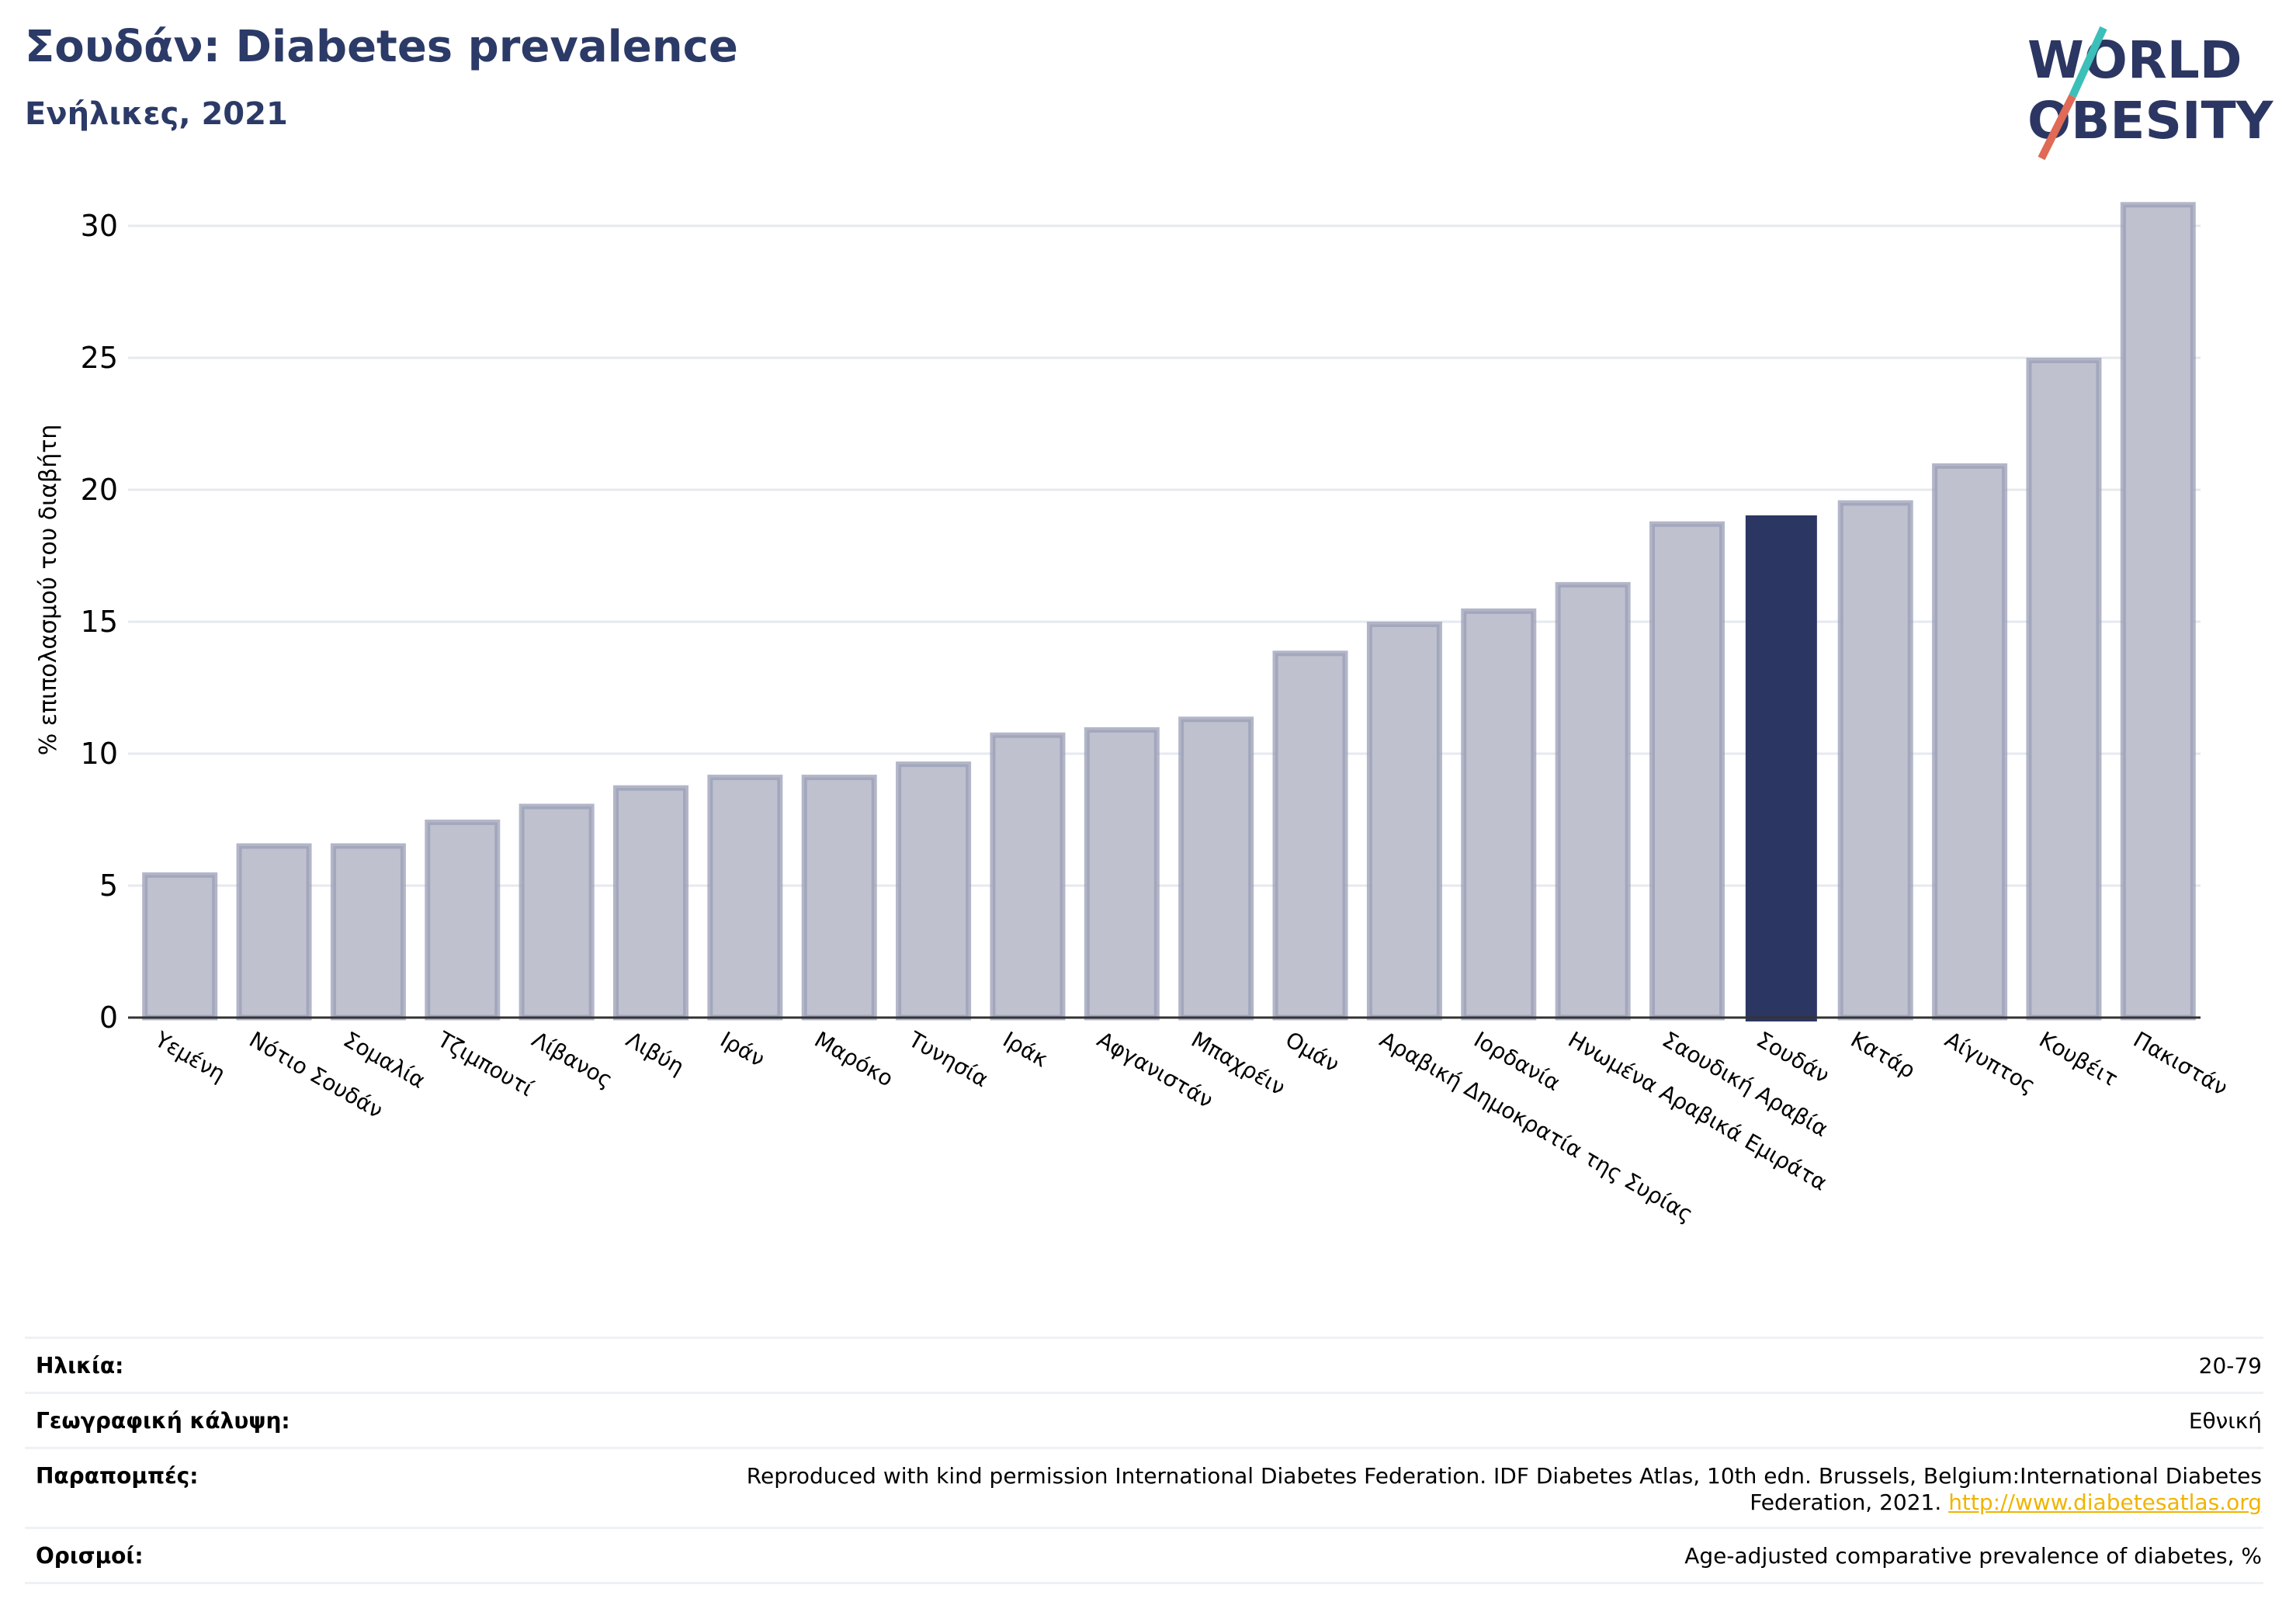  Describe the element at coordinates (1144, 1419) in the screenshot. I see `meta-row-coverage: Γεωγραφική κάλυψη: Εθνική` at that location.